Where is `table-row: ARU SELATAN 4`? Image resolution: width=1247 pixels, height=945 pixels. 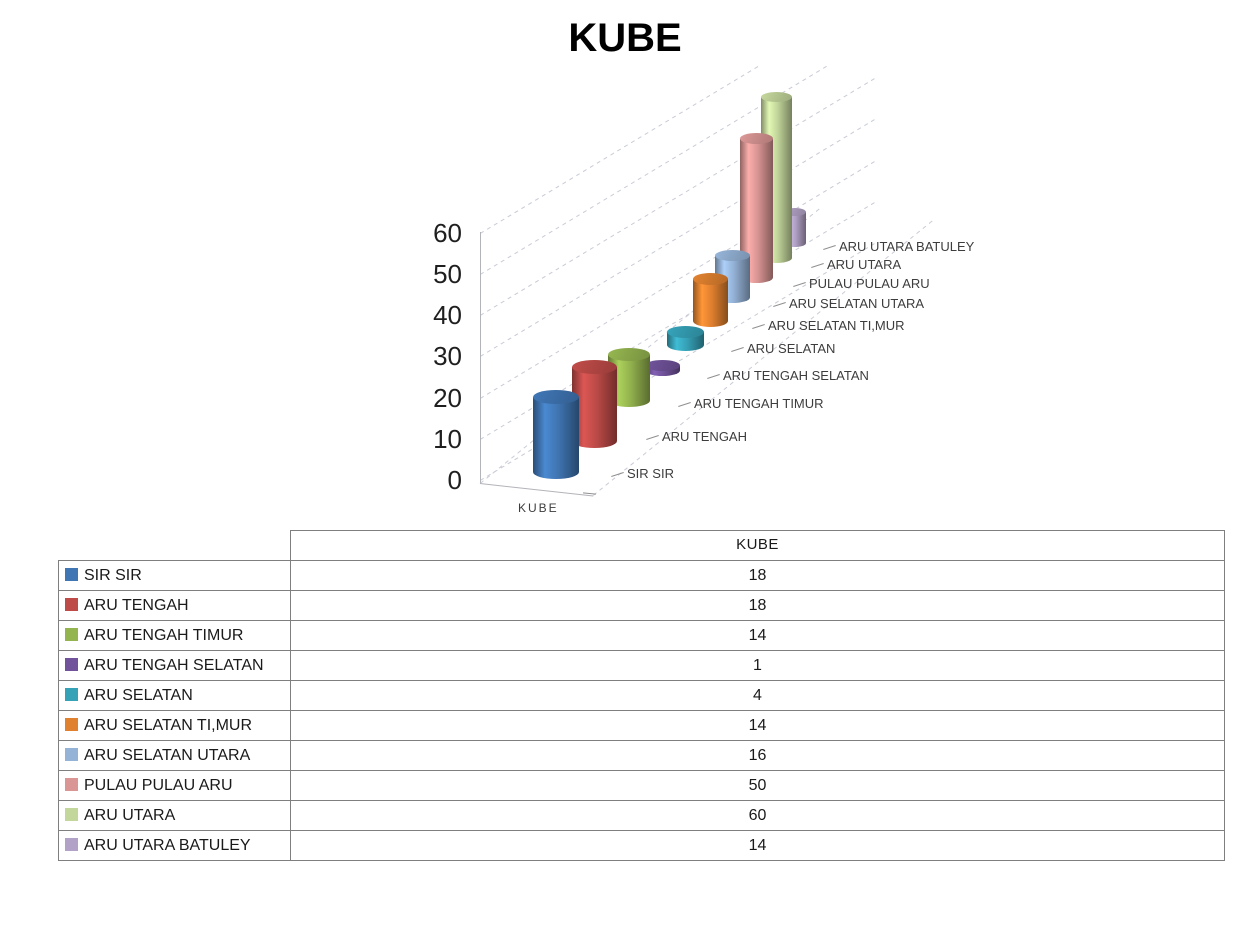
table-row: ARU SELATAN 4 is located at coordinates (641, 695).